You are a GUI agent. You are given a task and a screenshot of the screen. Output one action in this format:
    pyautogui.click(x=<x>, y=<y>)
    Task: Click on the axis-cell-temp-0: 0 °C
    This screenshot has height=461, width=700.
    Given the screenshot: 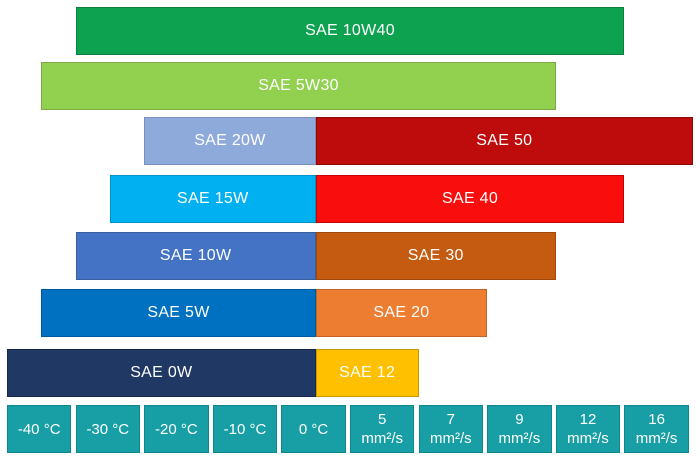 What is the action you would take?
    pyautogui.click(x=313, y=429)
    